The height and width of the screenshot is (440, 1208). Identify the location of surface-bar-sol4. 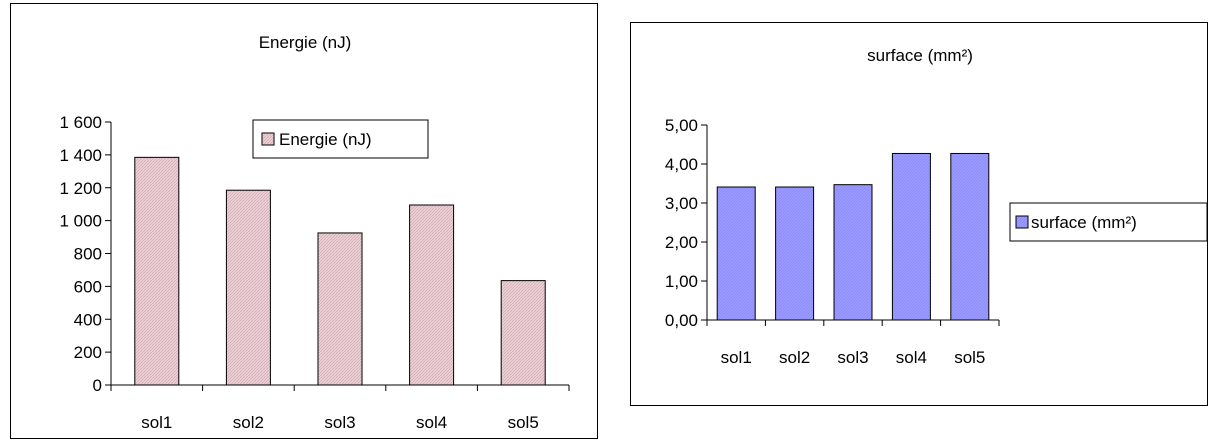
(911, 236).